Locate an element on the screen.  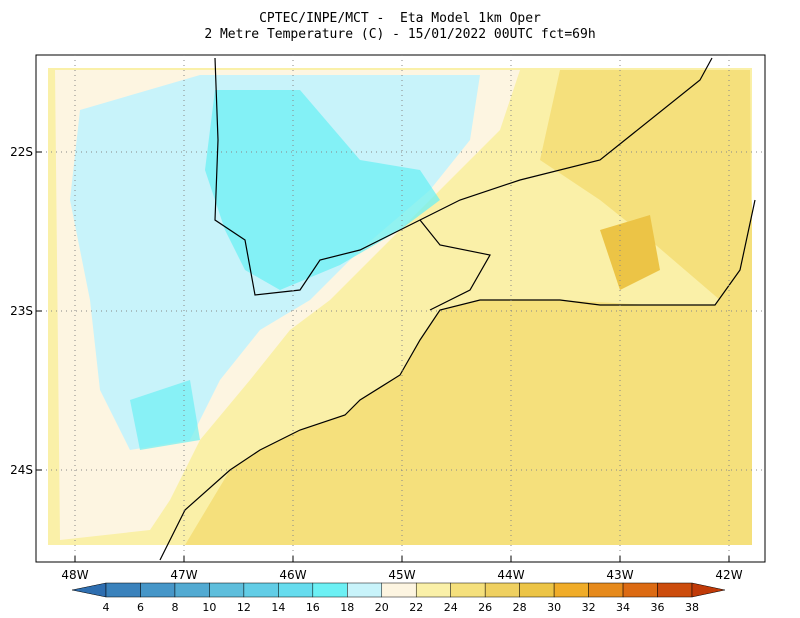
lon-label: 45W is located at coordinates (401, 575).